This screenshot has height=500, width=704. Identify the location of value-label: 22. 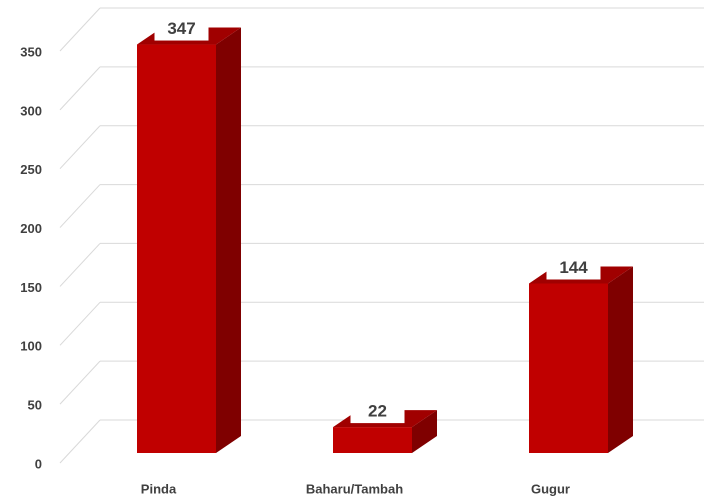
(377, 411).